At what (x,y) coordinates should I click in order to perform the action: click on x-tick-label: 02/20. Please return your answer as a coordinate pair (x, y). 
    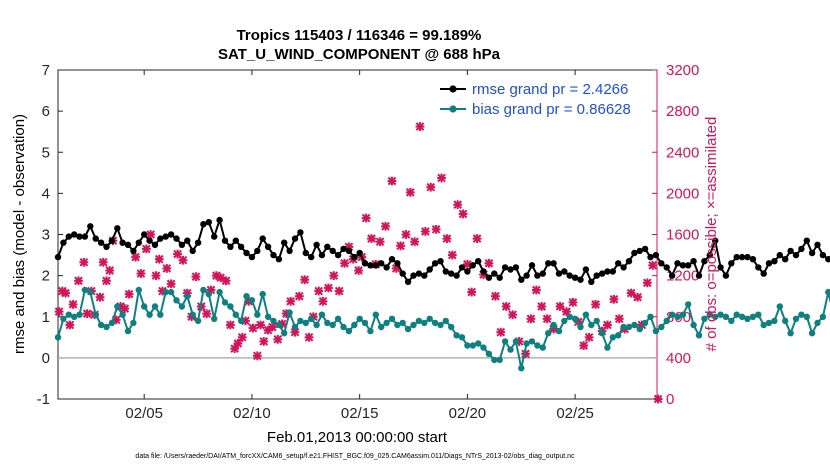
    Looking at the image, I should click on (468, 413).